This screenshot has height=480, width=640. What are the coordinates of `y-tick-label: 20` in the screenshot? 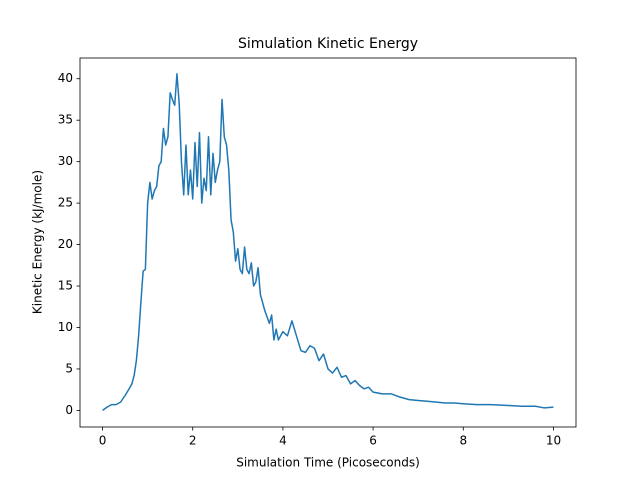 It's located at (65, 244).